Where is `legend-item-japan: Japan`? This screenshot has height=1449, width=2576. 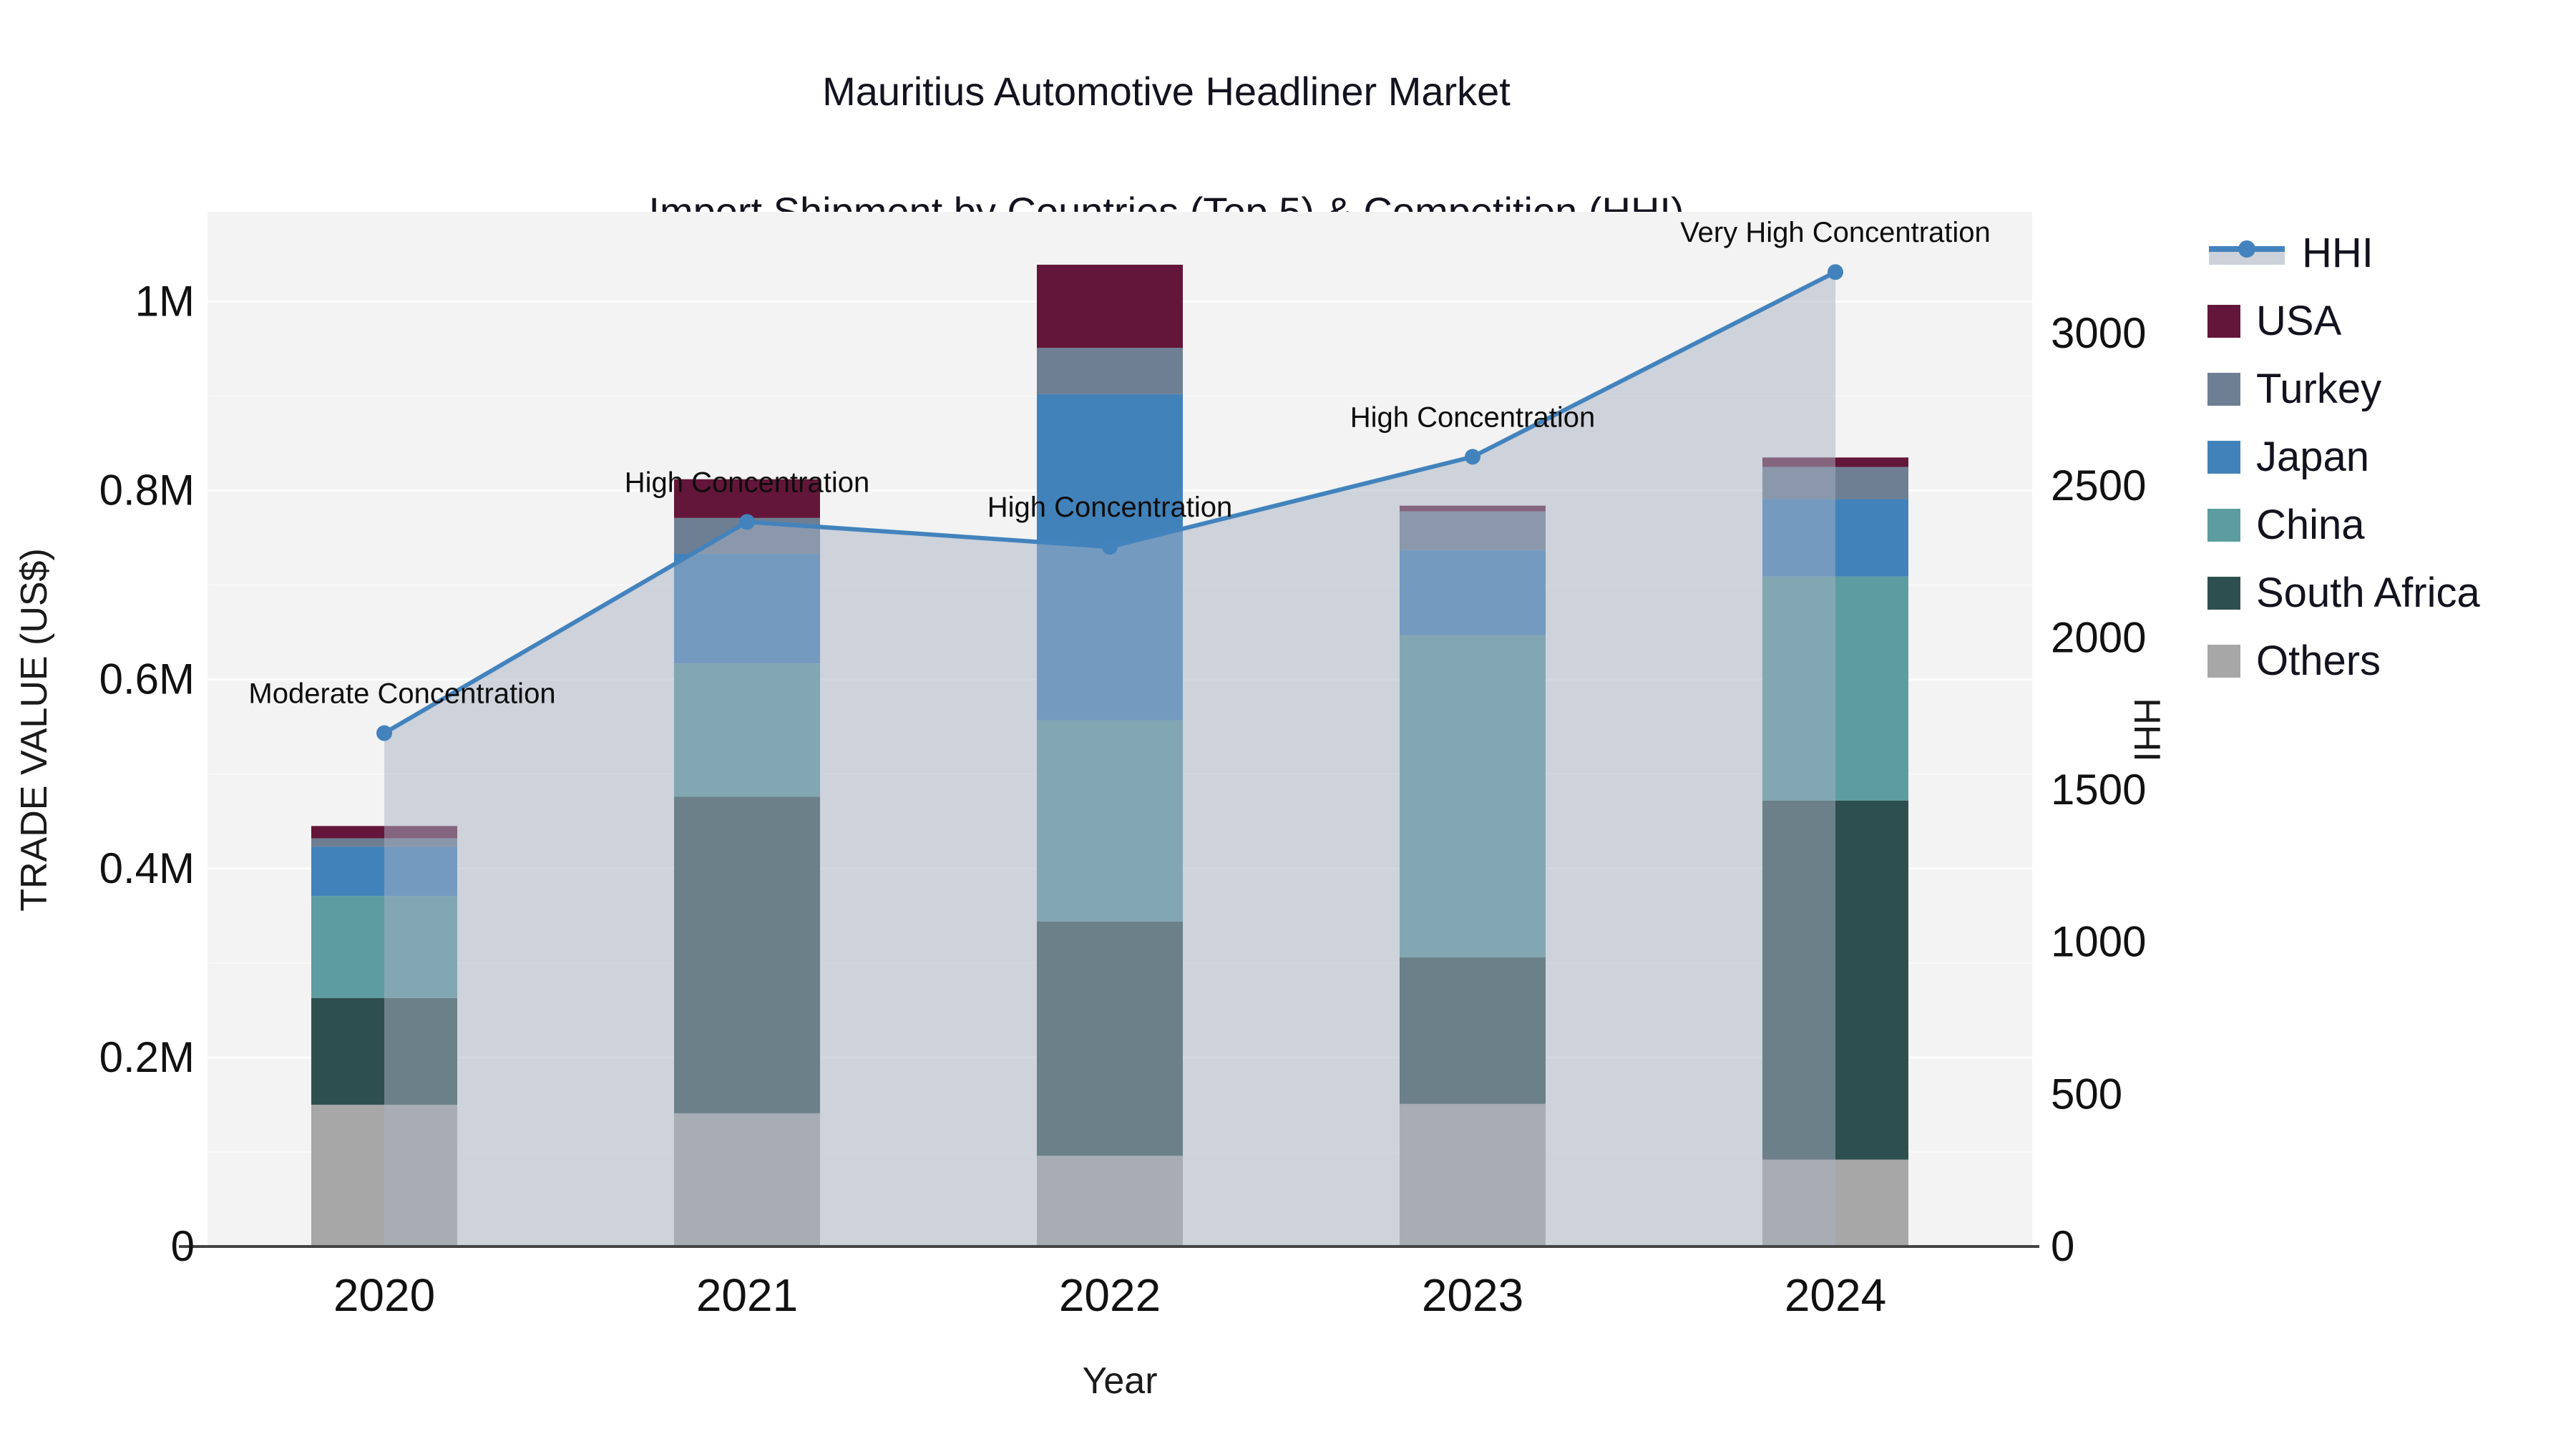
legend-item-japan: Japan is located at coordinates (2343, 457).